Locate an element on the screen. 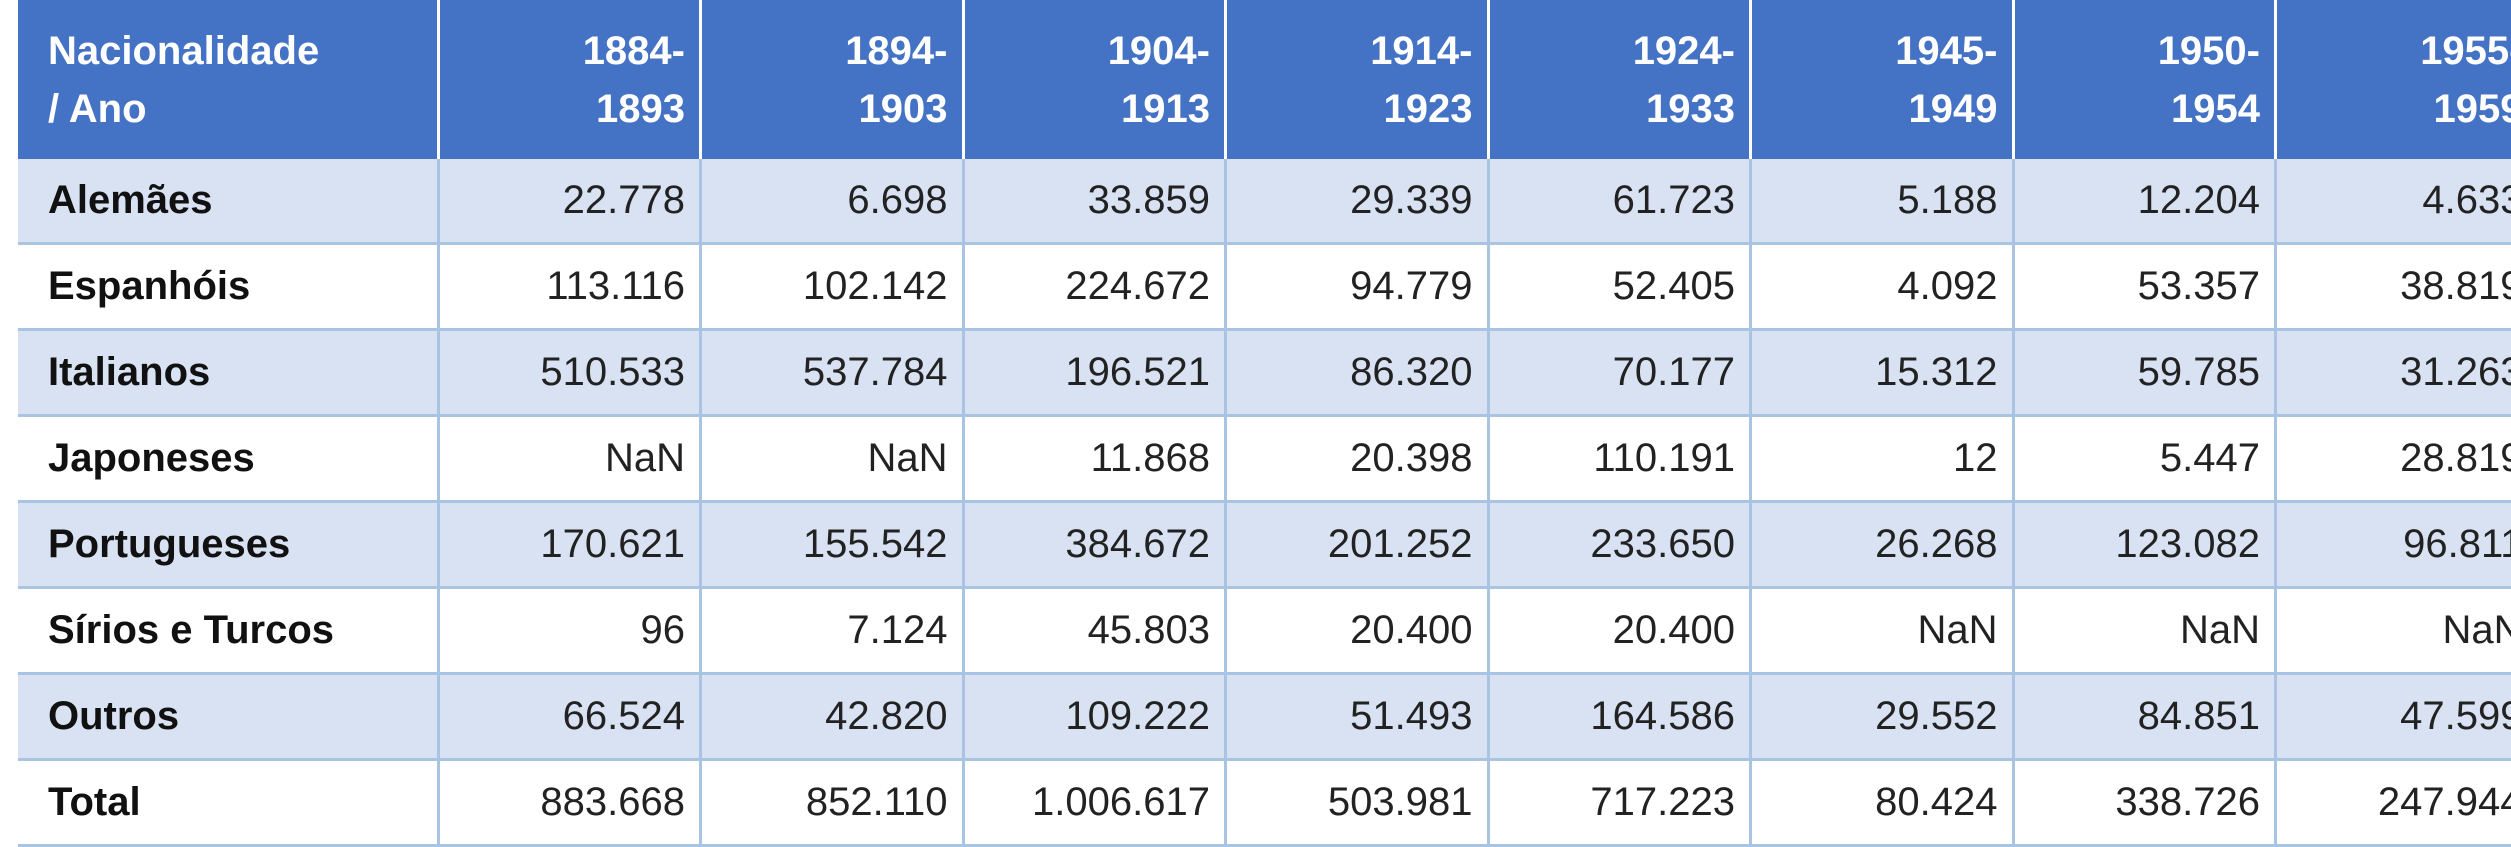  column-header-period: 1884-1893 is located at coordinates (569, 79).